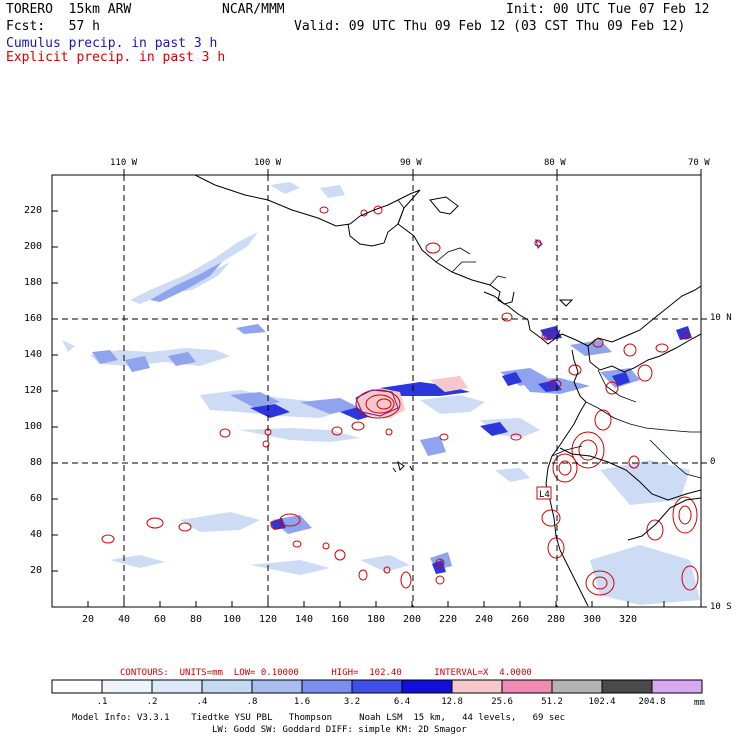 This screenshot has height=740, width=740. What do you see at coordinates (402, 702) in the screenshot?
I see `colorbar-label: 6.4` at bounding box center [402, 702].